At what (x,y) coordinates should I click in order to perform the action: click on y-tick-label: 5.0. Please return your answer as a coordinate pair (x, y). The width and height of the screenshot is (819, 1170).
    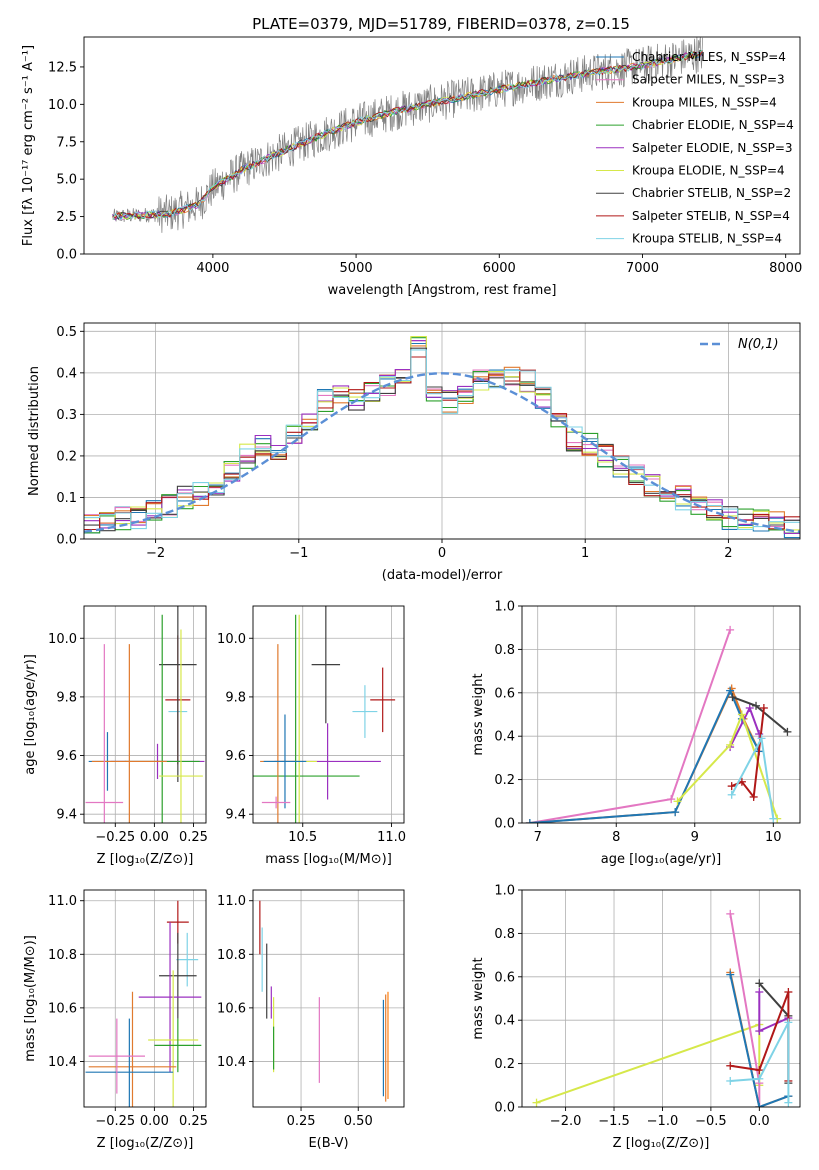
    Looking at the image, I should click on (66, 180).